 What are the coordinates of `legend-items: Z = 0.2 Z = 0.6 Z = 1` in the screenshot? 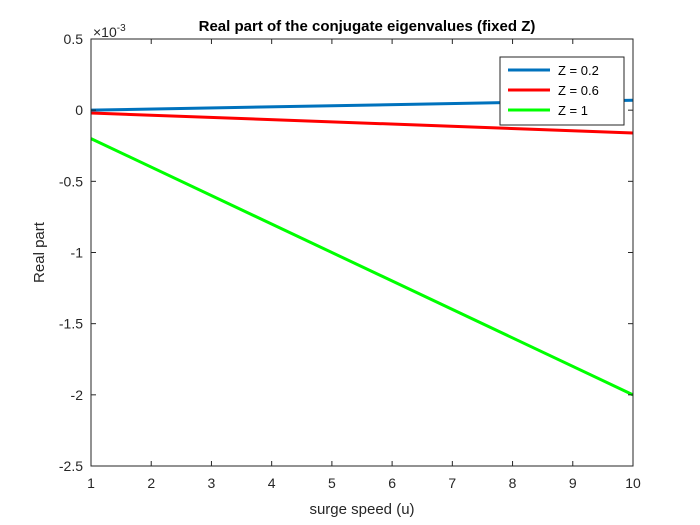 It's located at (553, 90).